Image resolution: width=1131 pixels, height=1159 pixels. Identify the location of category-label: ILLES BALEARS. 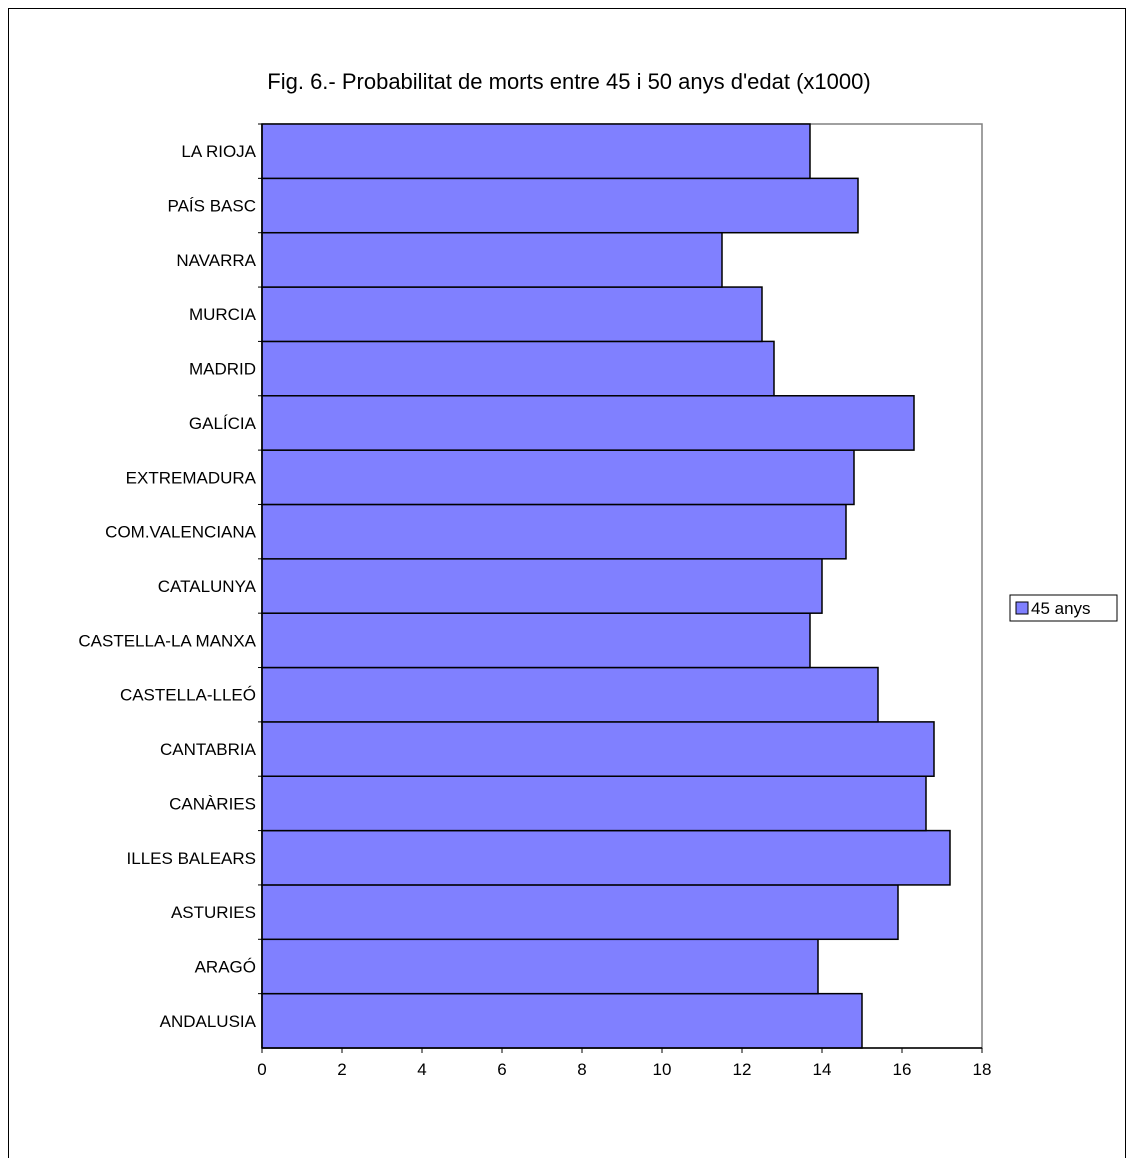
(191, 858).